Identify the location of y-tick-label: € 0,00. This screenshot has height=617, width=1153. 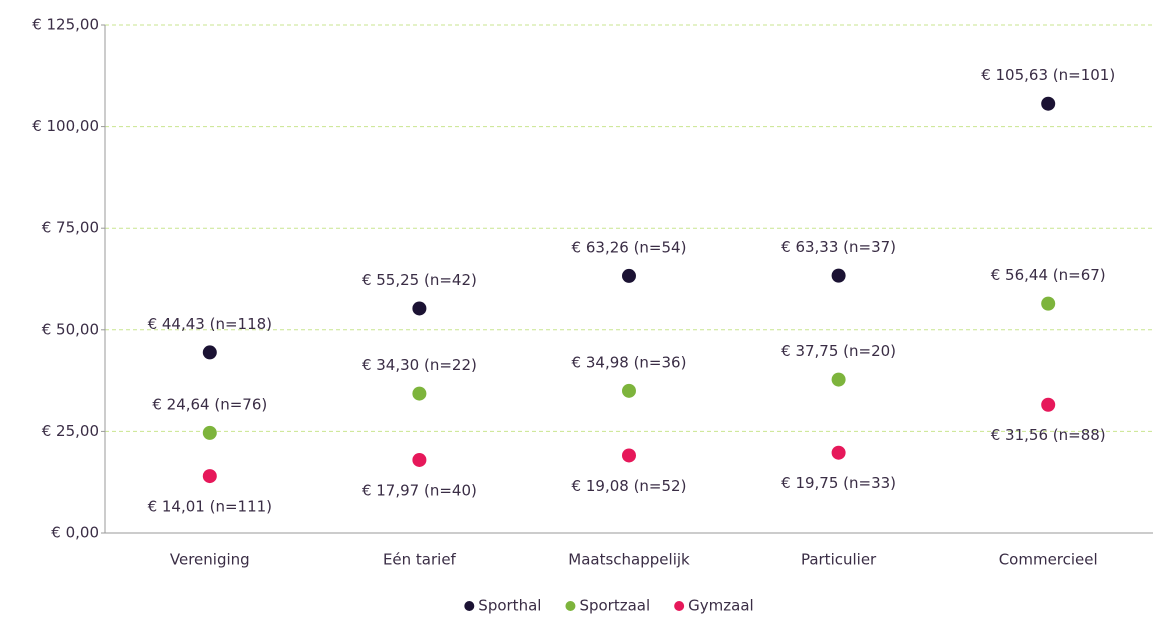
(75, 533).